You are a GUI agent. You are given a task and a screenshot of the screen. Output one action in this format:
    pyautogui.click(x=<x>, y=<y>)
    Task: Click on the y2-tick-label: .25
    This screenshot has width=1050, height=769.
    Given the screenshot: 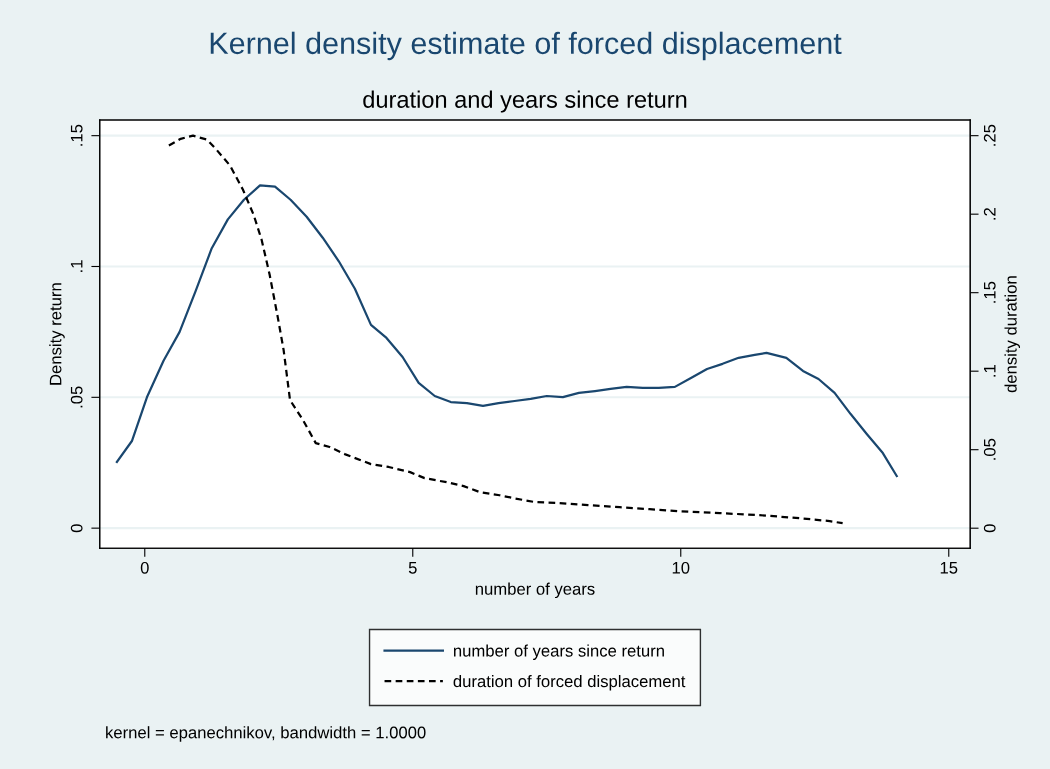 What is the action you would take?
    pyautogui.click(x=989, y=135)
    